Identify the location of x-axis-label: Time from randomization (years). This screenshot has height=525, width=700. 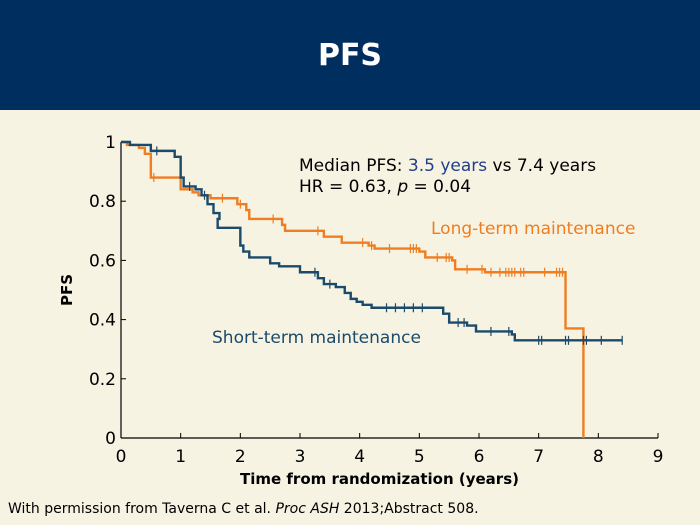
(379, 479).